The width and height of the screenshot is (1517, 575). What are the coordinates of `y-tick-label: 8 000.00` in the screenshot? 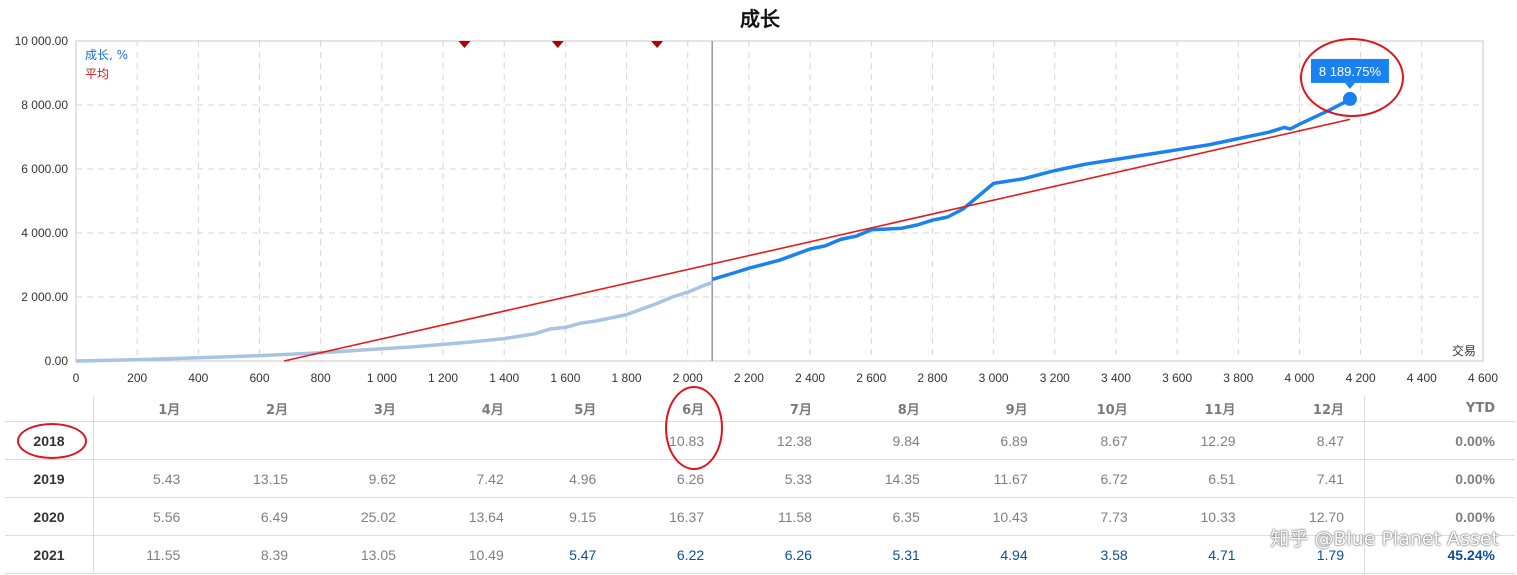 It's located at (44, 105).